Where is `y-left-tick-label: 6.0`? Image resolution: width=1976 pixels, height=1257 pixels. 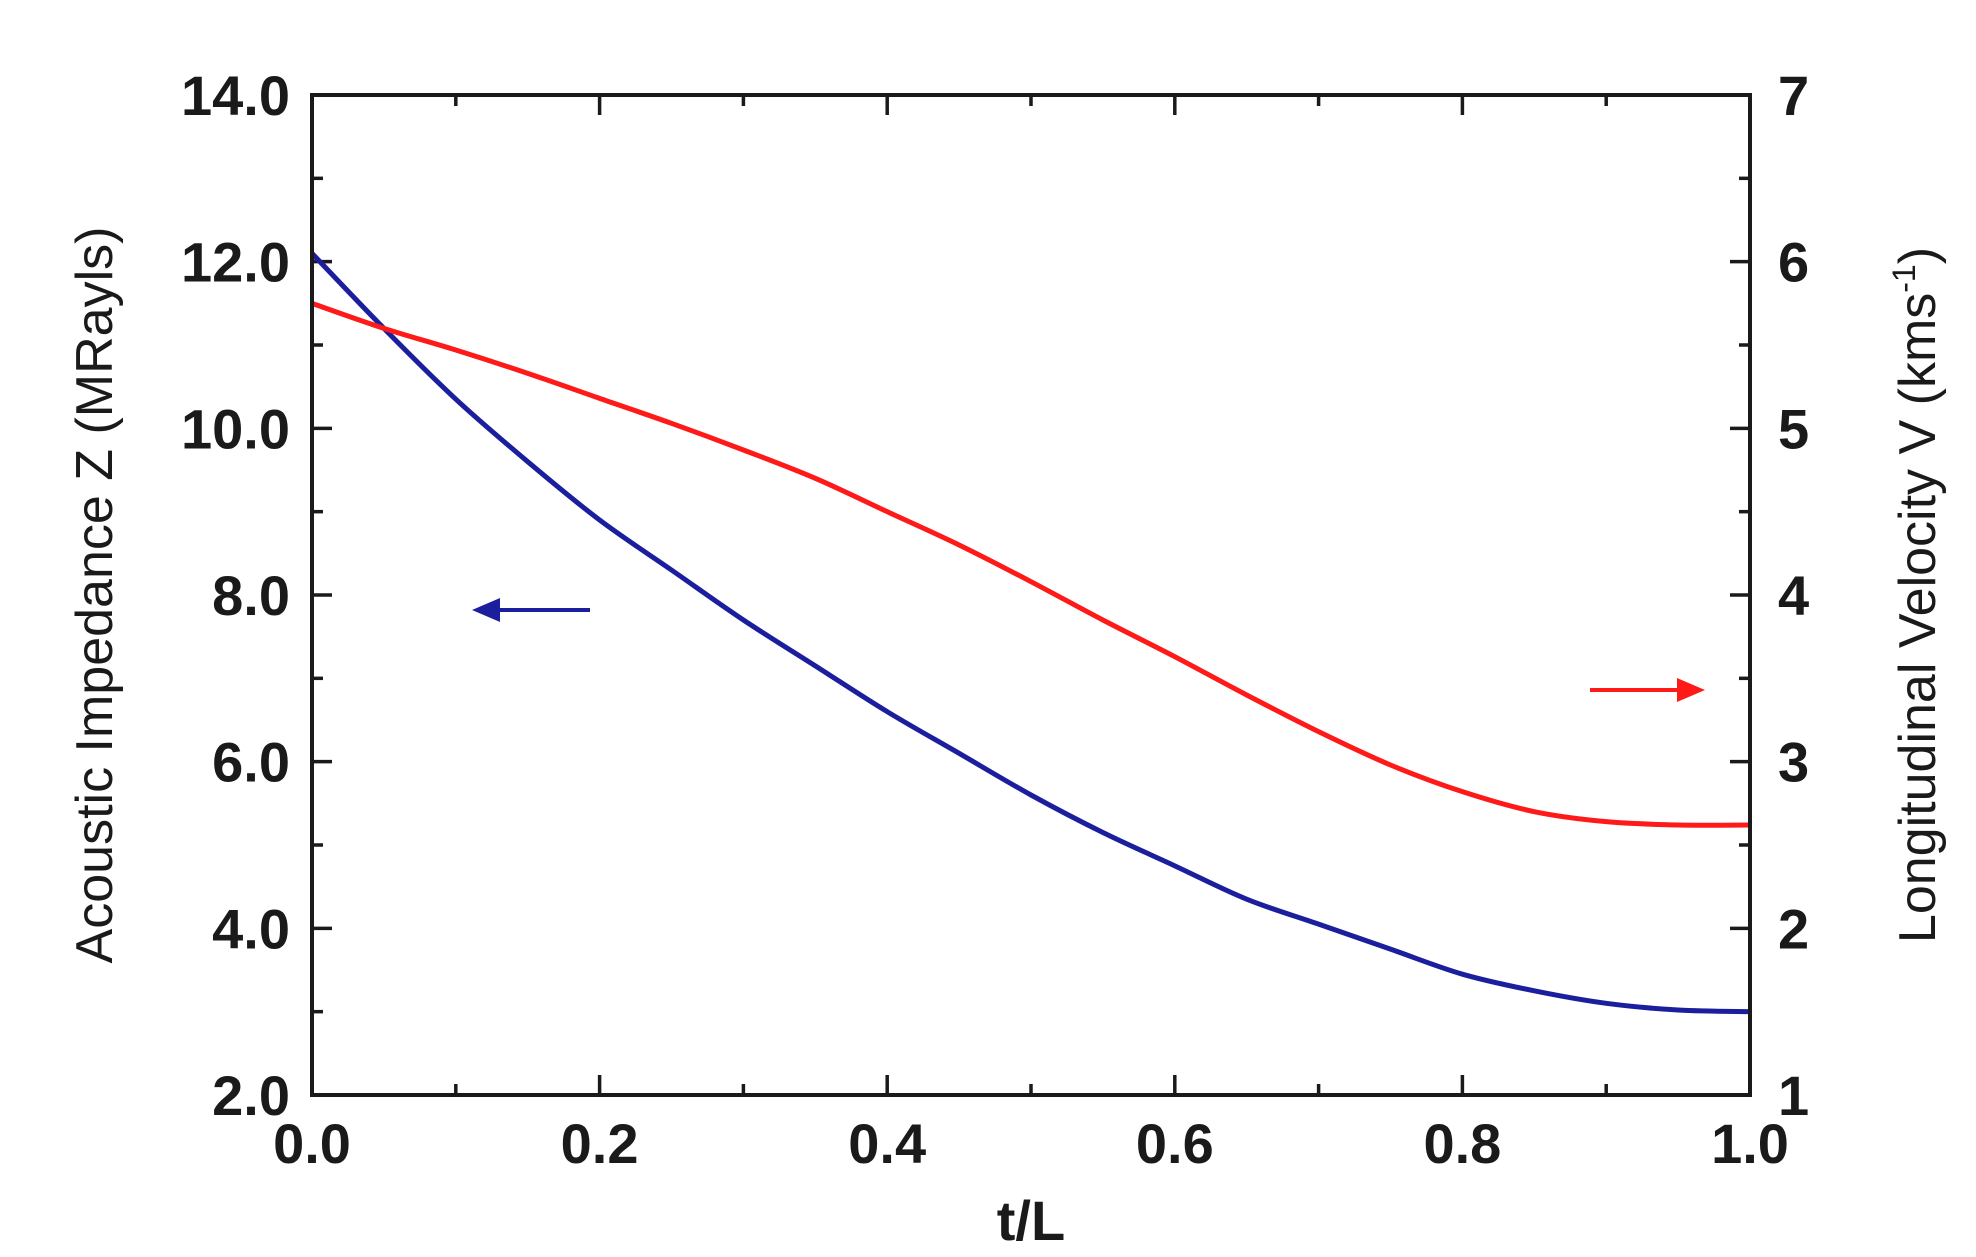 y-left-tick-label: 6.0 is located at coordinates (251, 762).